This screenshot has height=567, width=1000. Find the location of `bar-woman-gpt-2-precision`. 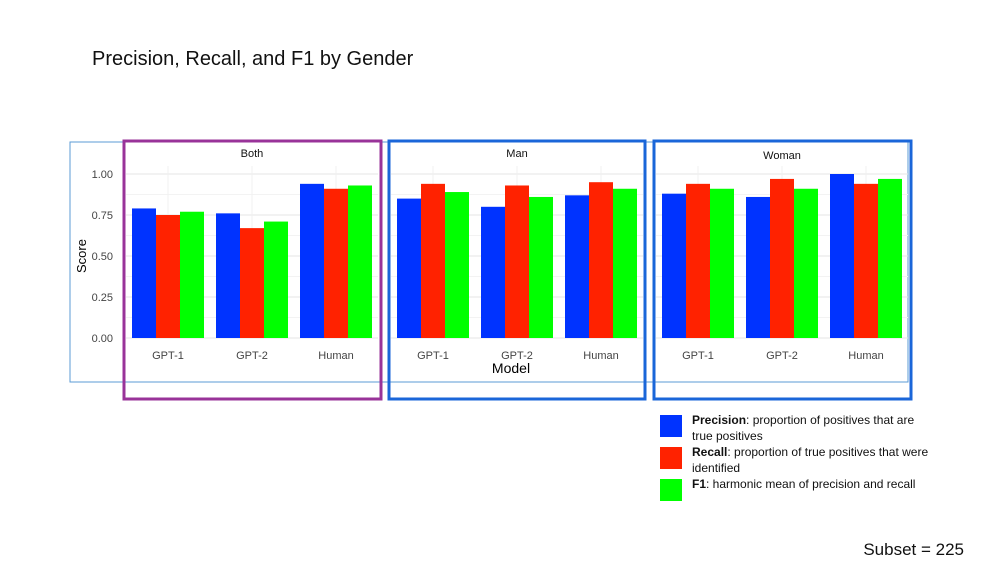

bar-woman-gpt-2-precision is located at coordinates (758, 267).